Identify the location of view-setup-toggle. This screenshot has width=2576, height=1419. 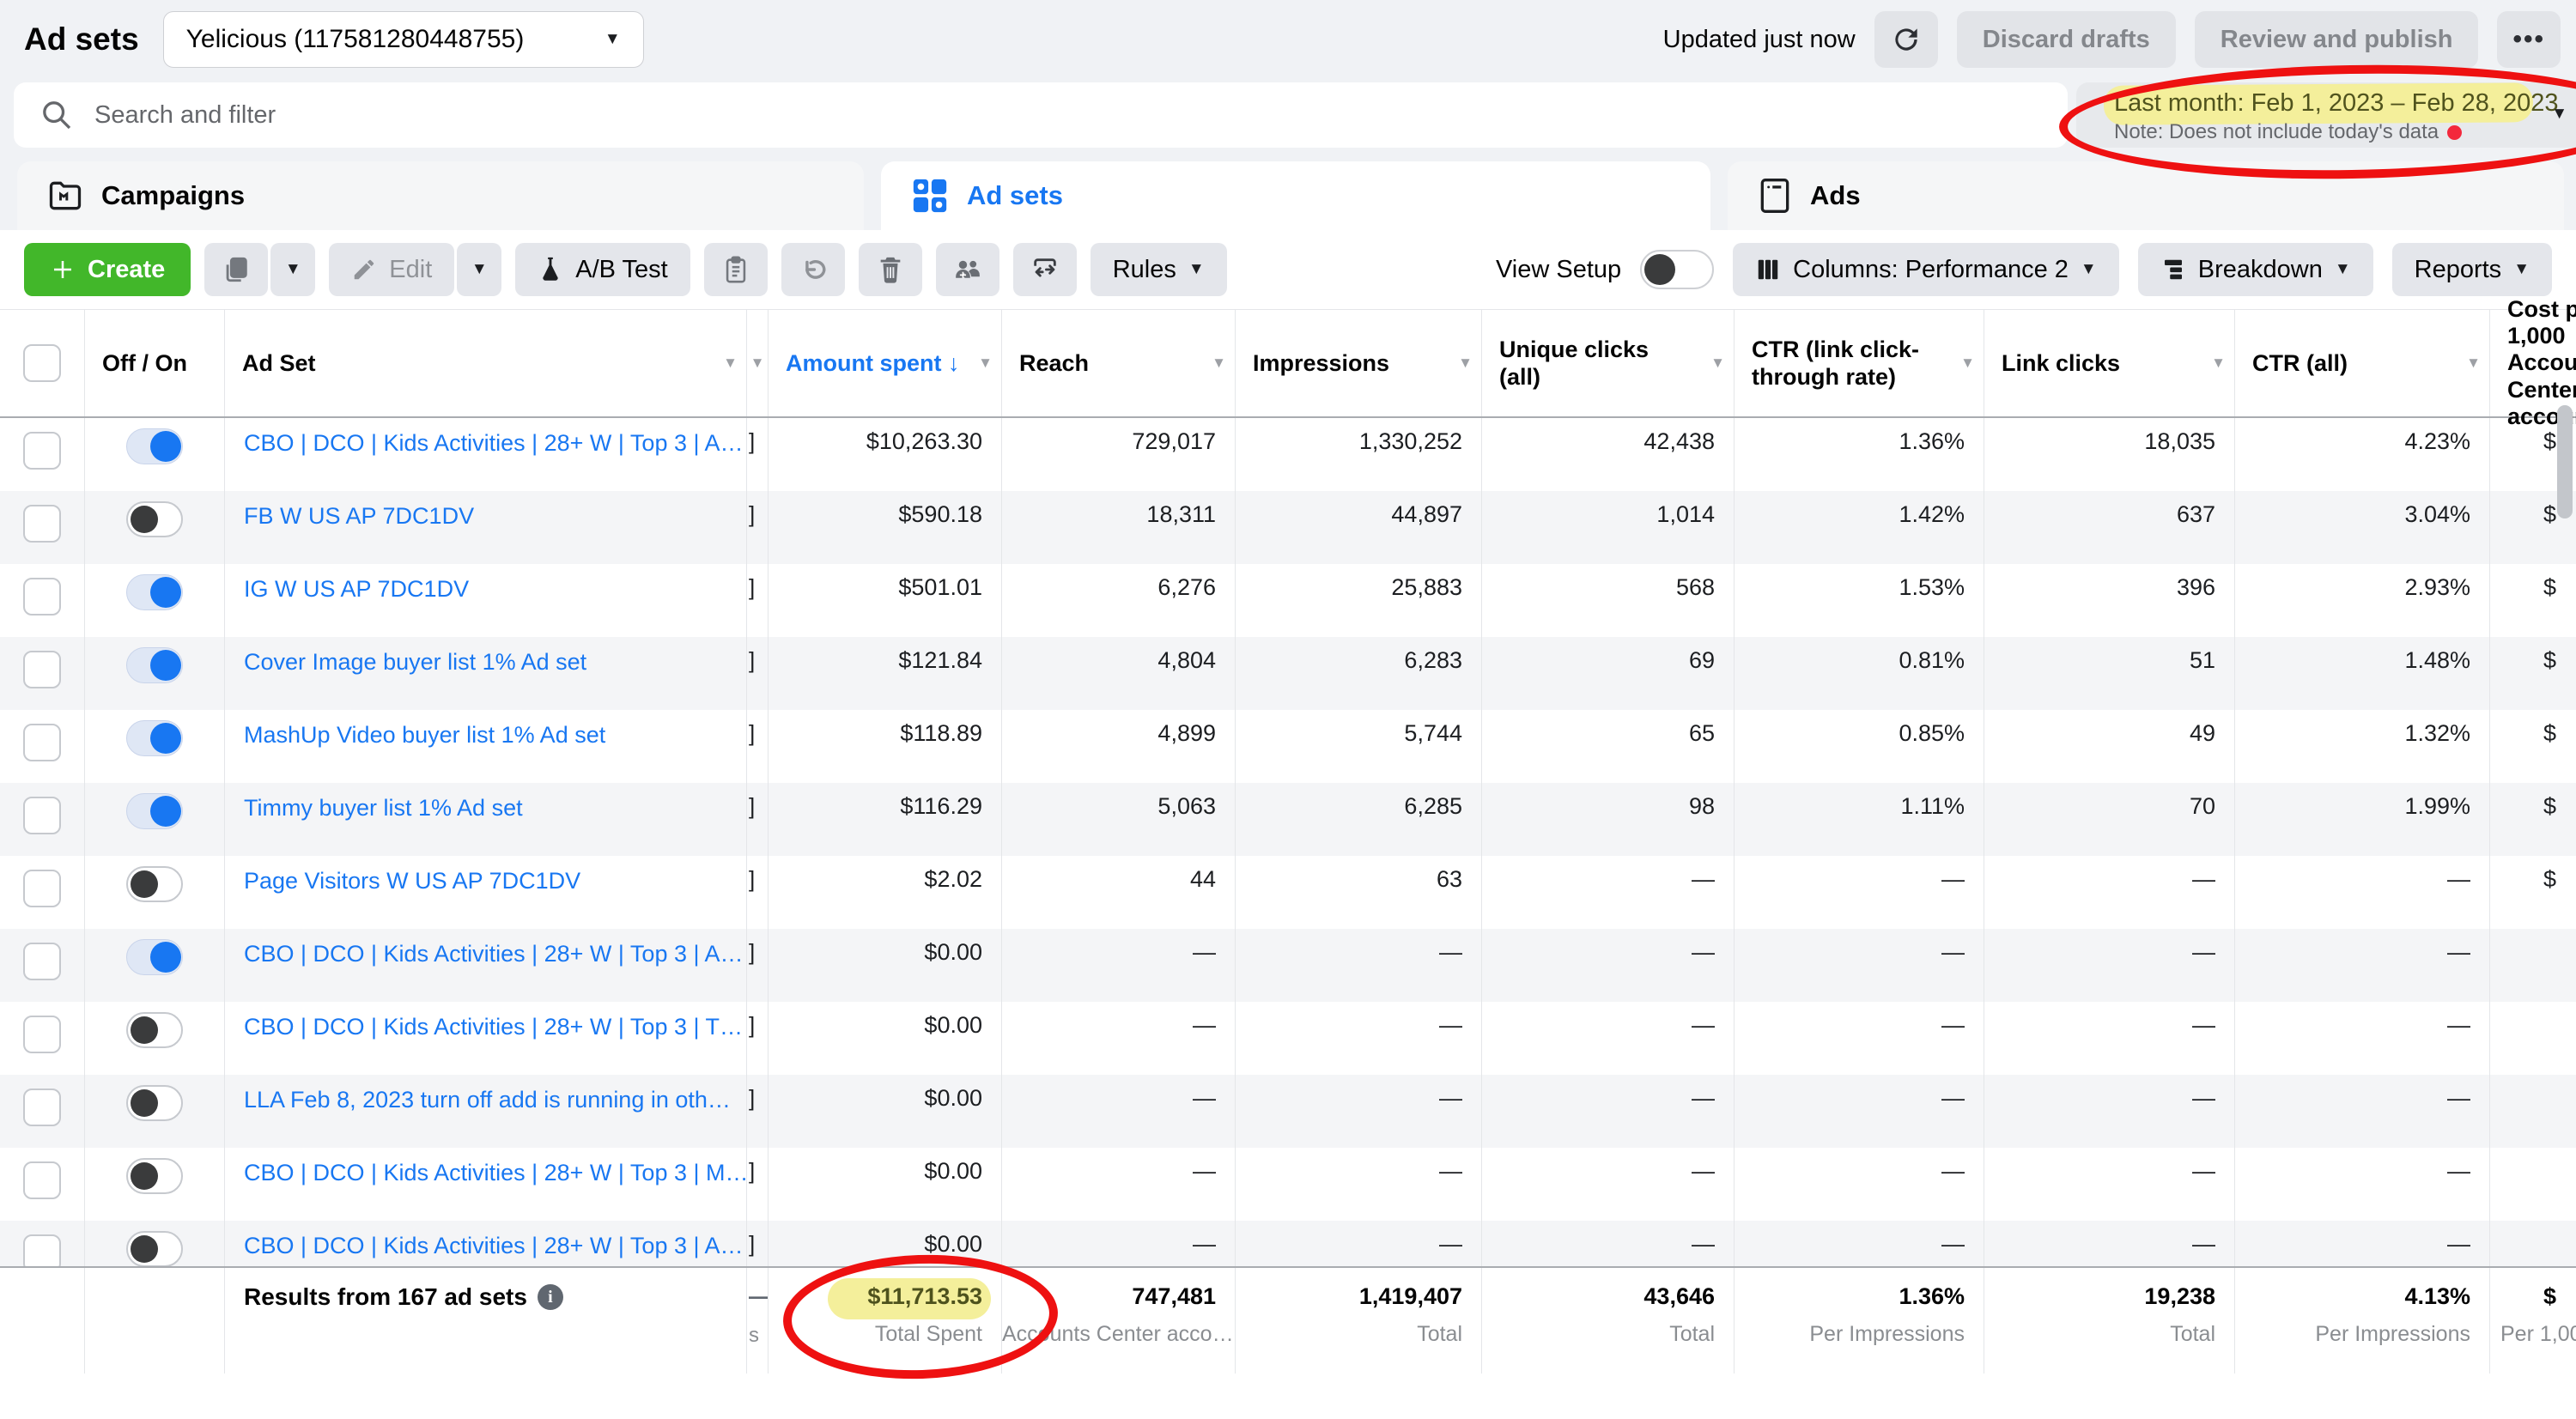
(1678, 269).